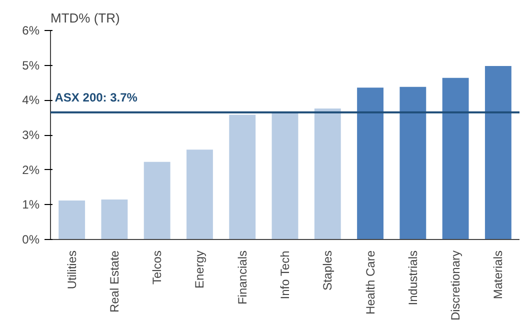  Describe the element at coordinates (31, 239) in the screenshot. I see `y-tick-label: 0%` at that location.